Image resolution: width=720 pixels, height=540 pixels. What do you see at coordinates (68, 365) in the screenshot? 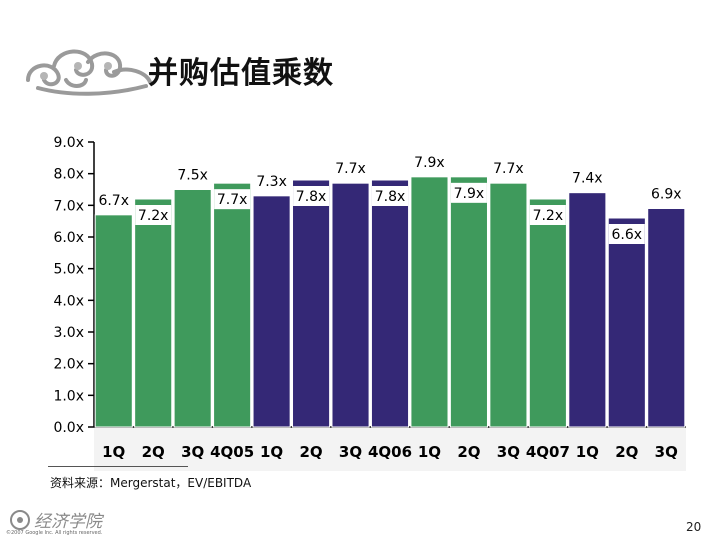
I see `y-tick-label: 2.0x` at bounding box center [68, 365].